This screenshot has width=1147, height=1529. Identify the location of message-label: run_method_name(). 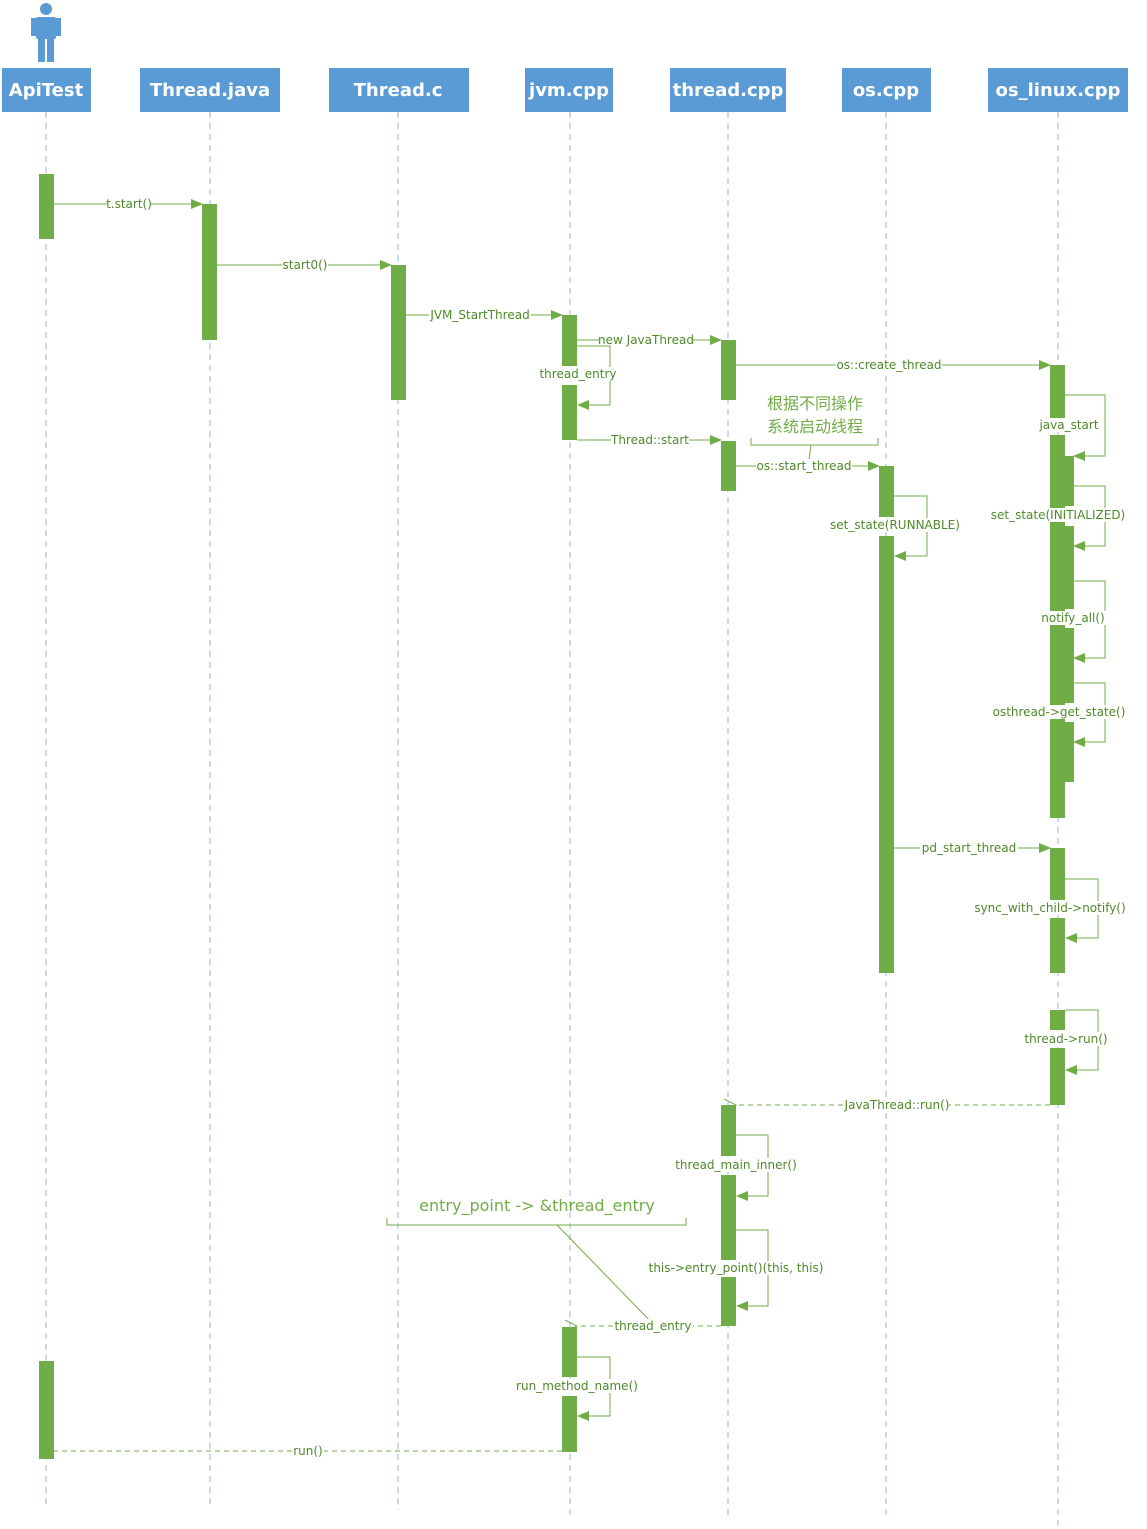
(577, 1386).